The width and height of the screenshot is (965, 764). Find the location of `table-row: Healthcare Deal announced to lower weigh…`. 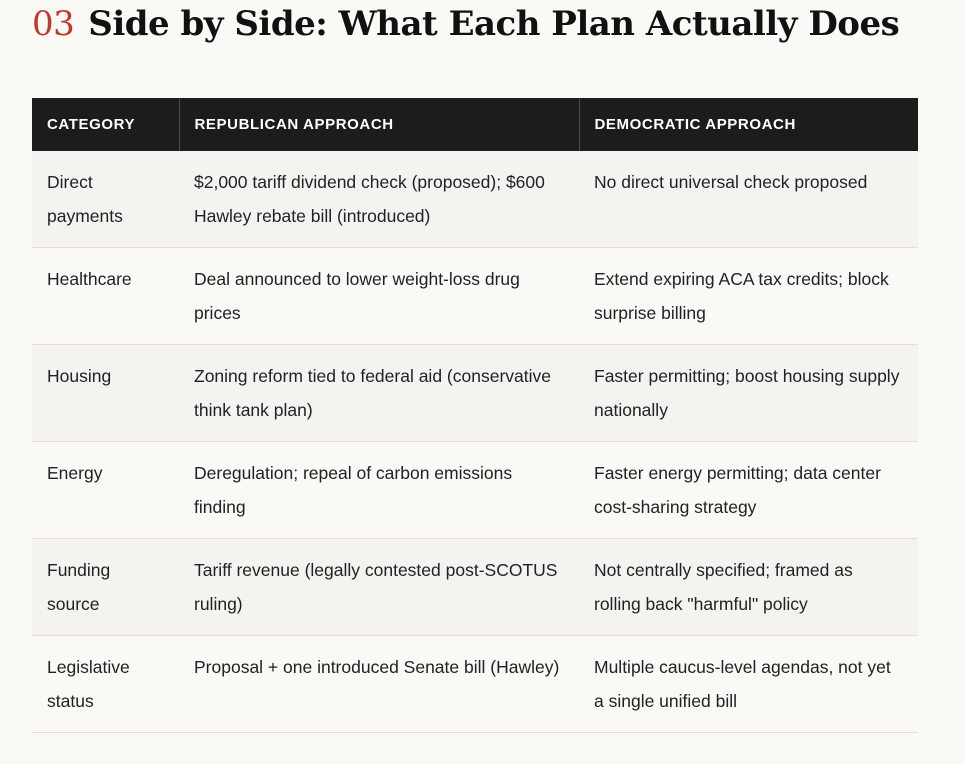

table-row: Healthcare Deal announced to lower weigh… is located at coordinates (475, 296).